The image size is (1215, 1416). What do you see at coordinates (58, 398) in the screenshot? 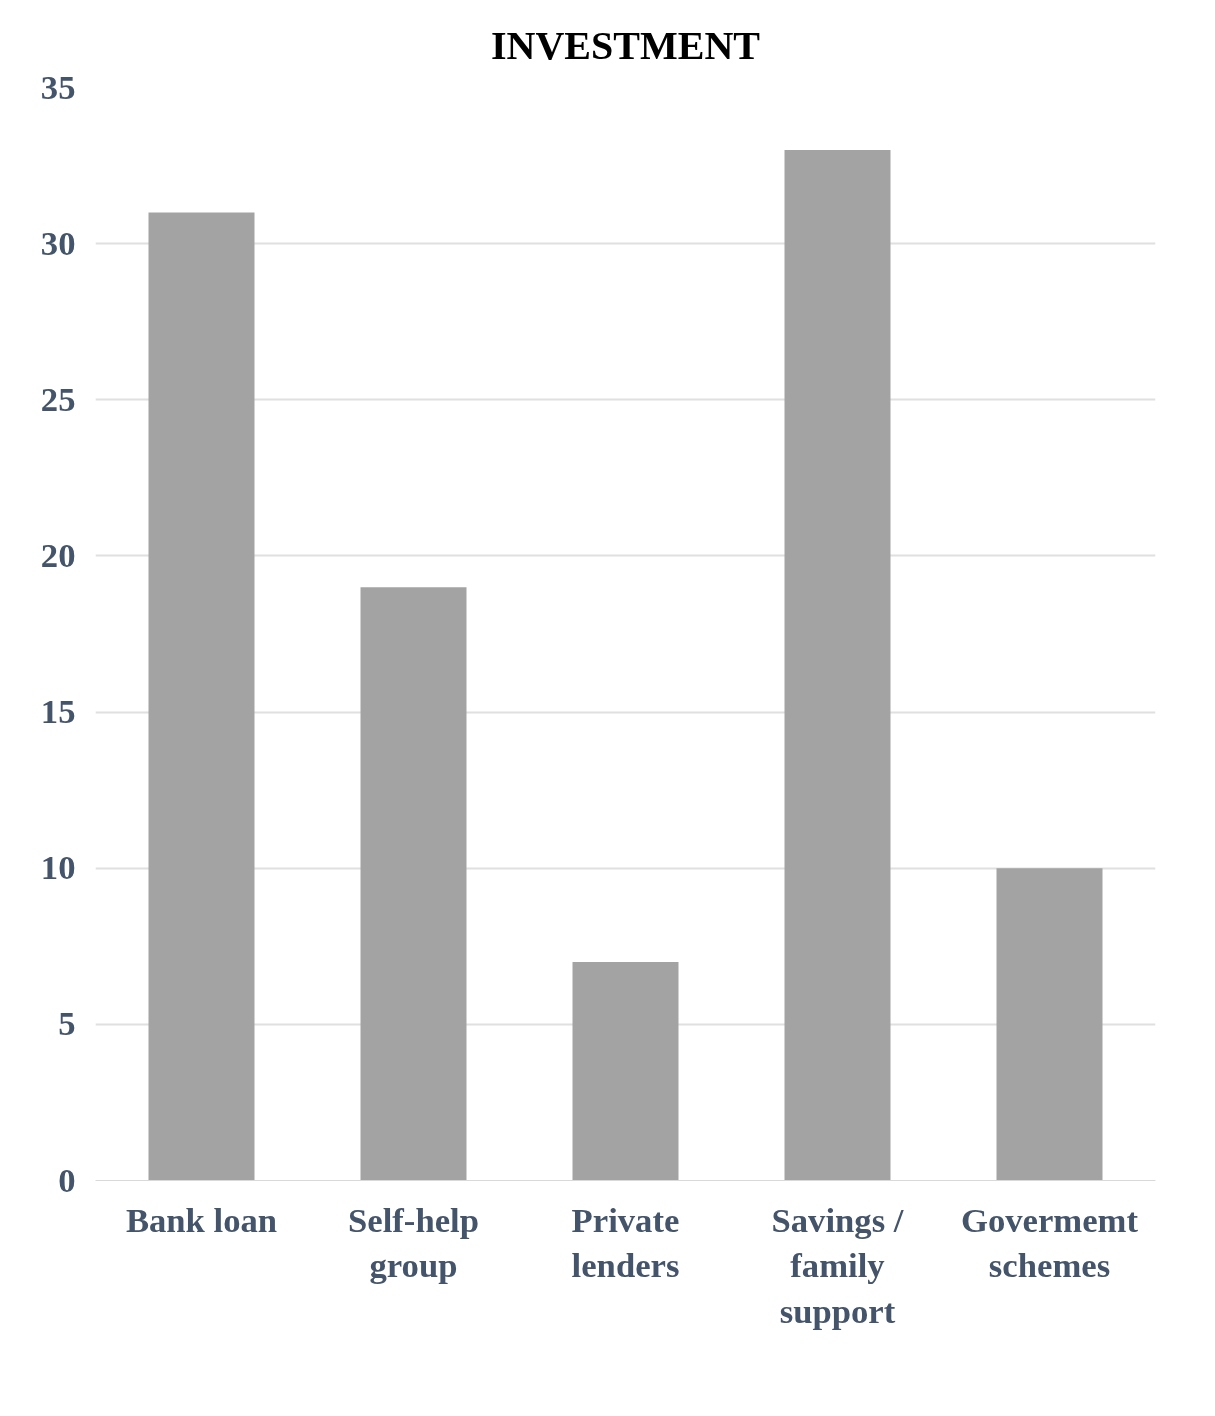
I see `y-tick-label: 25` at bounding box center [58, 398].